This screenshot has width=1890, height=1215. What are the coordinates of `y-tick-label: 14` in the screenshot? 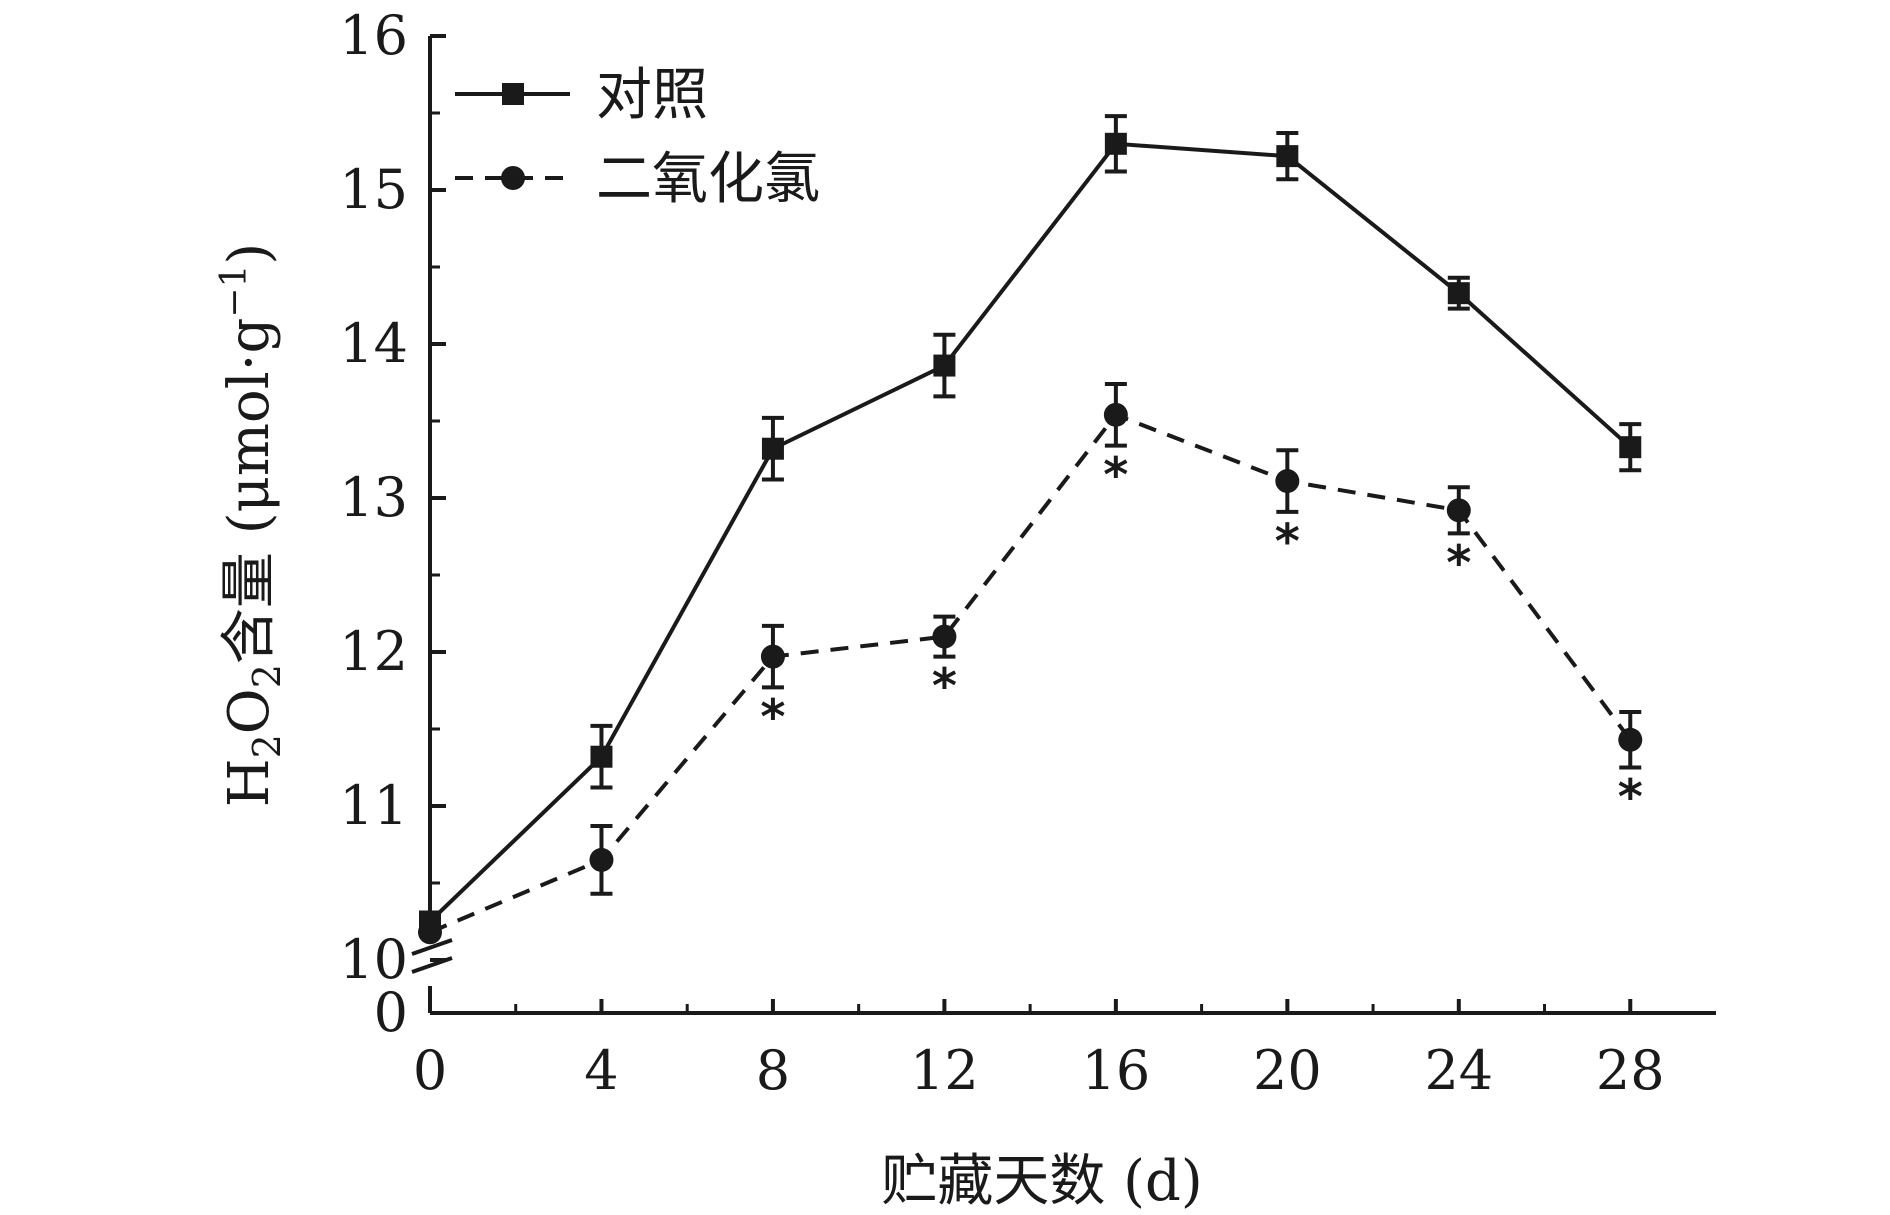 It's located at (373, 343).